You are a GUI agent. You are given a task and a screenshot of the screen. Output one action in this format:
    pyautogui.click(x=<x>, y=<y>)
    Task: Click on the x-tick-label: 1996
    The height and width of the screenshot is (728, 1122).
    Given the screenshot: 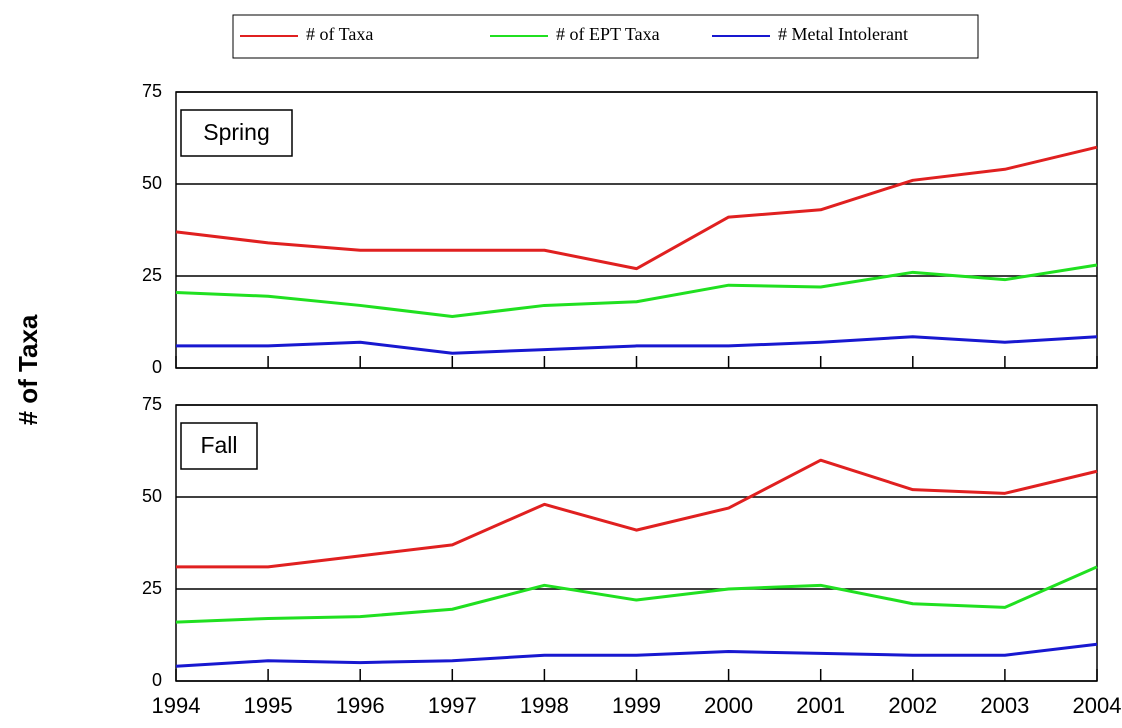 What is the action you would take?
    pyautogui.click(x=360, y=705)
    